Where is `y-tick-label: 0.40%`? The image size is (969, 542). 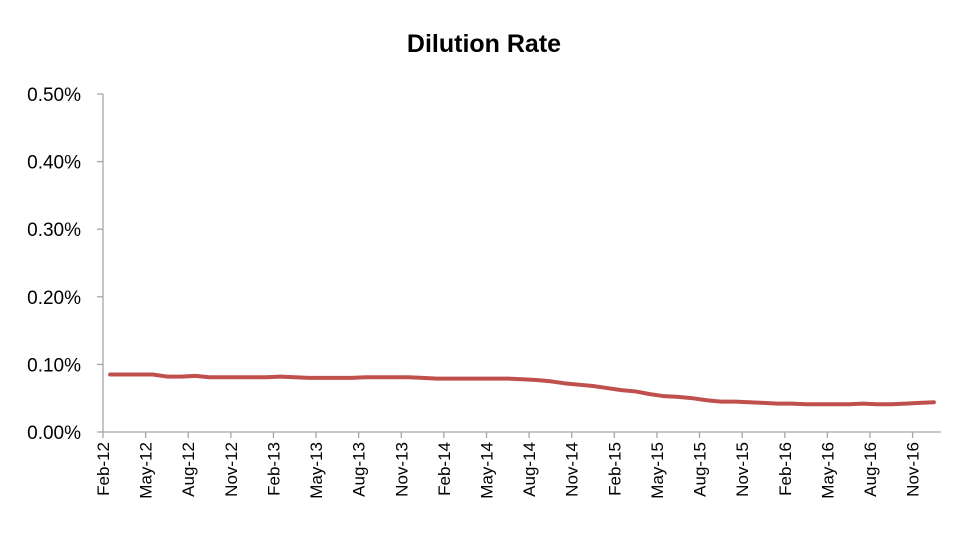
y-tick-label: 0.40% is located at coordinates (54, 163).